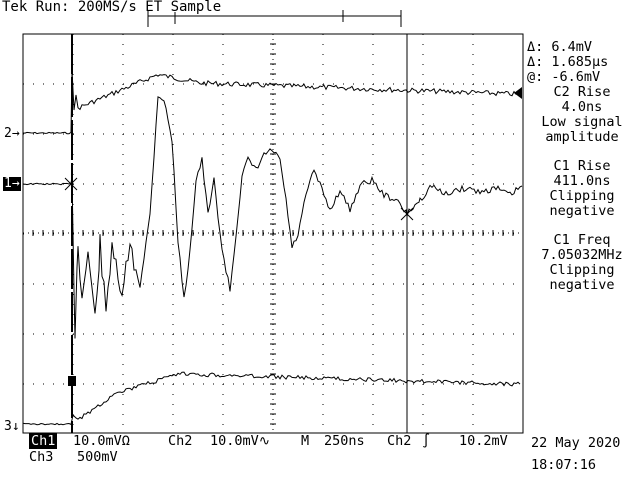 The height and width of the screenshot is (480, 640). What do you see at coordinates (72, 381) in the screenshot?
I see `trigger-marker-icon` at bounding box center [72, 381].